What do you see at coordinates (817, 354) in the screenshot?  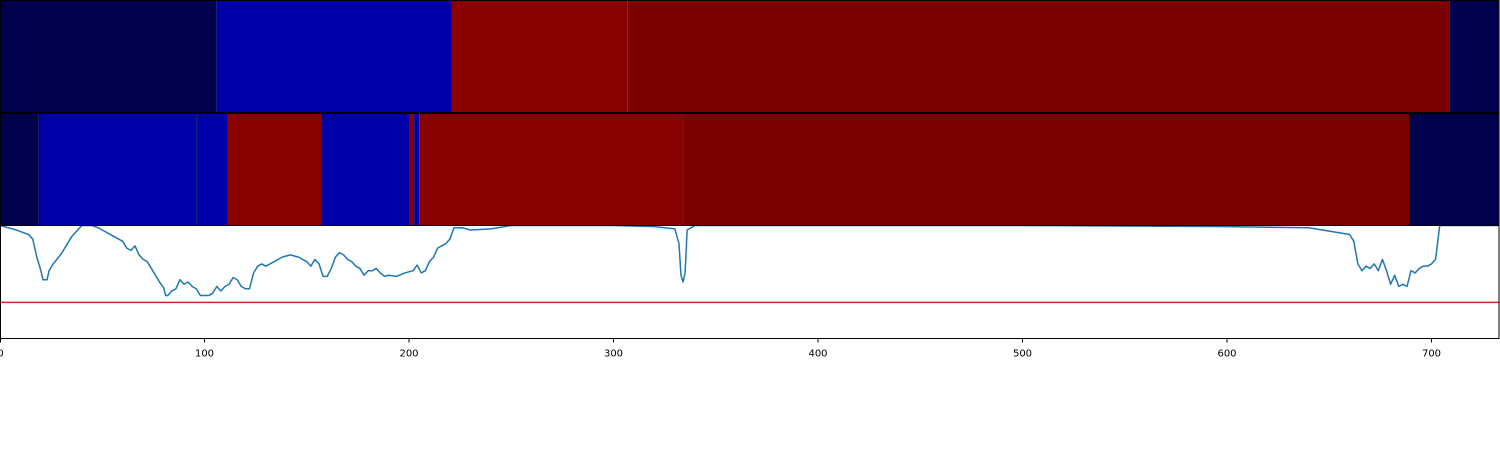 I see `x-tick-label-4: 400` at bounding box center [817, 354].